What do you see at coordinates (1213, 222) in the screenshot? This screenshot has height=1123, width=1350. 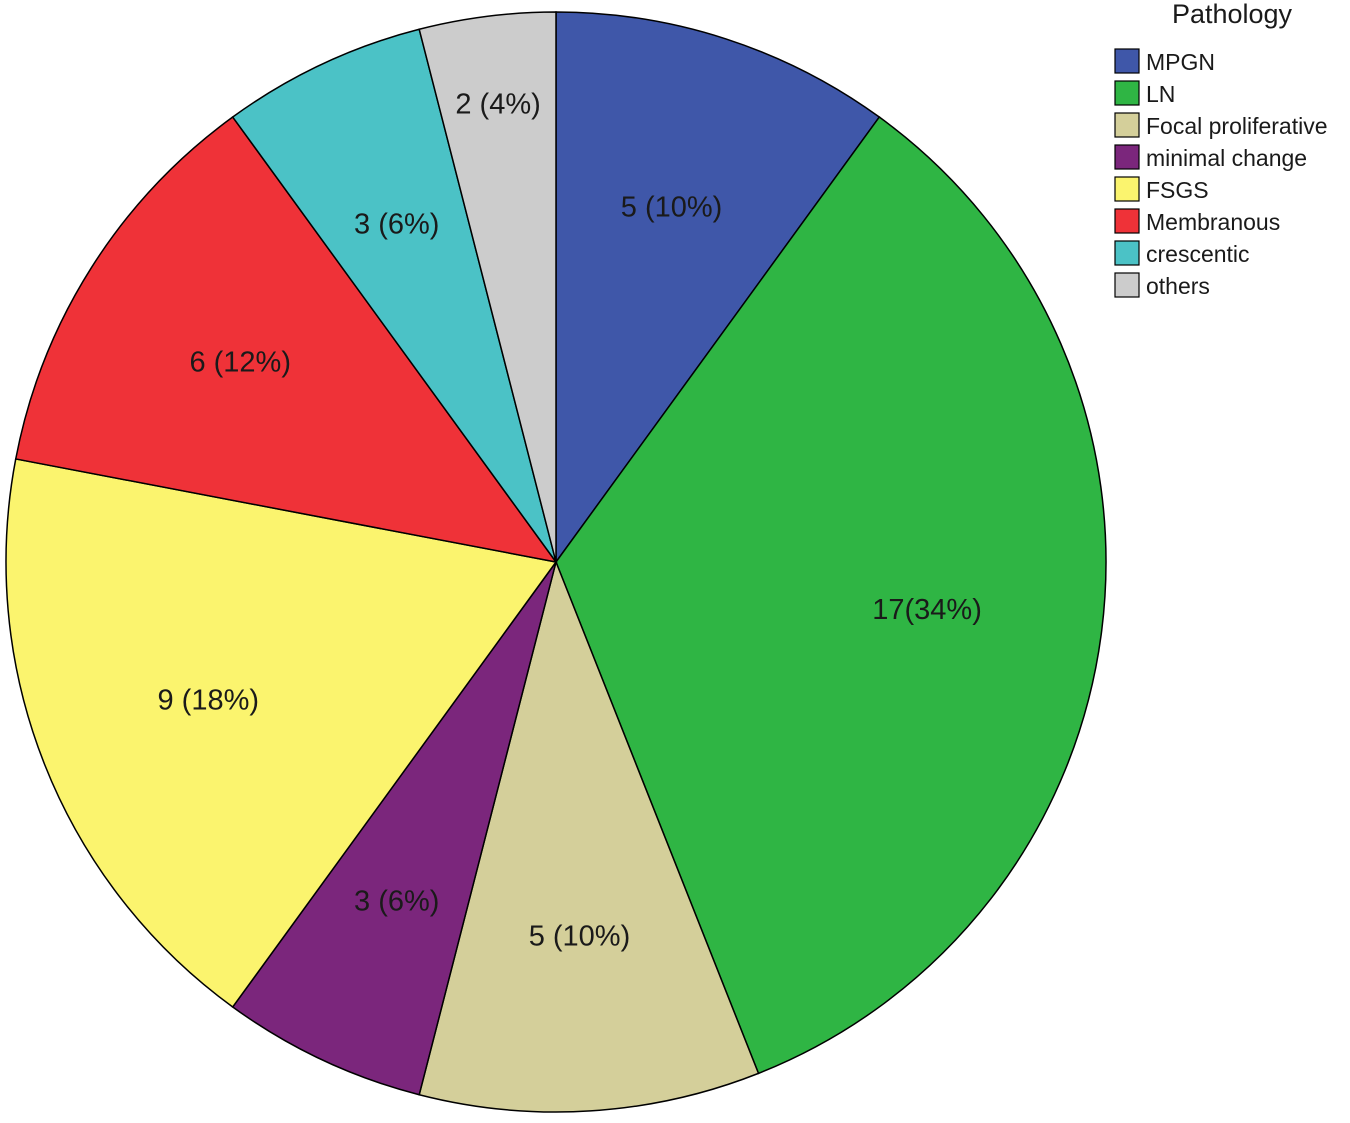 I see `legend-label-membranous: Membranous` at bounding box center [1213, 222].